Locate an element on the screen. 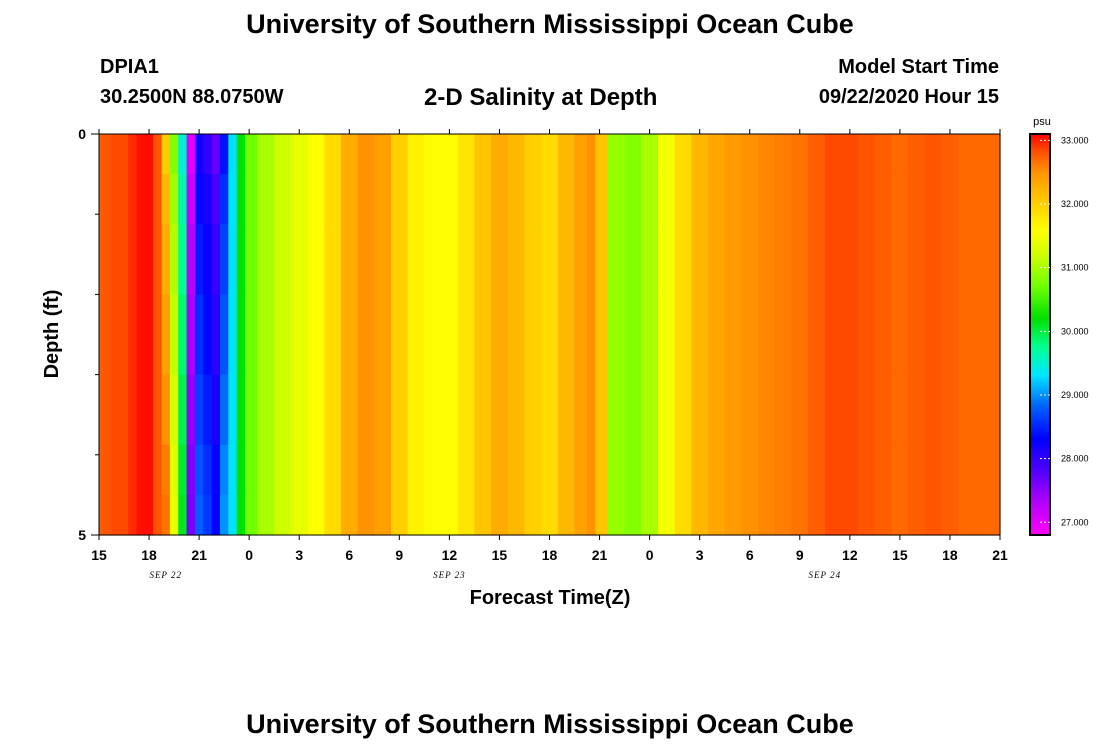 The width and height of the screenshot is (1100, 750). date-label: SEP 24 is located at coordinates (825, 575).